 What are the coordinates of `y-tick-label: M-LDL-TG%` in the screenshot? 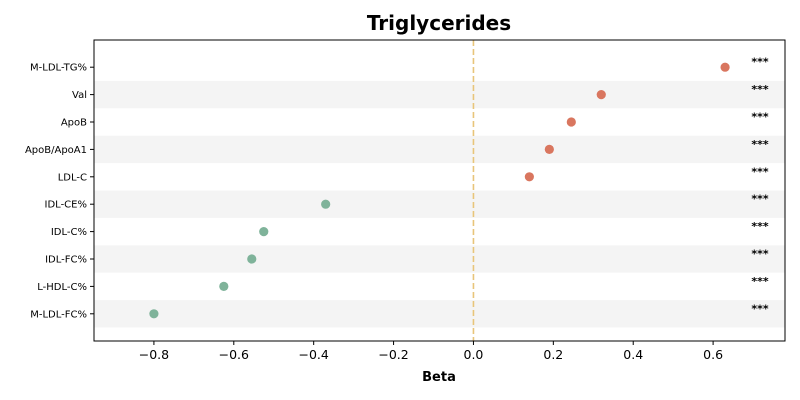 It's located at (58, 68).